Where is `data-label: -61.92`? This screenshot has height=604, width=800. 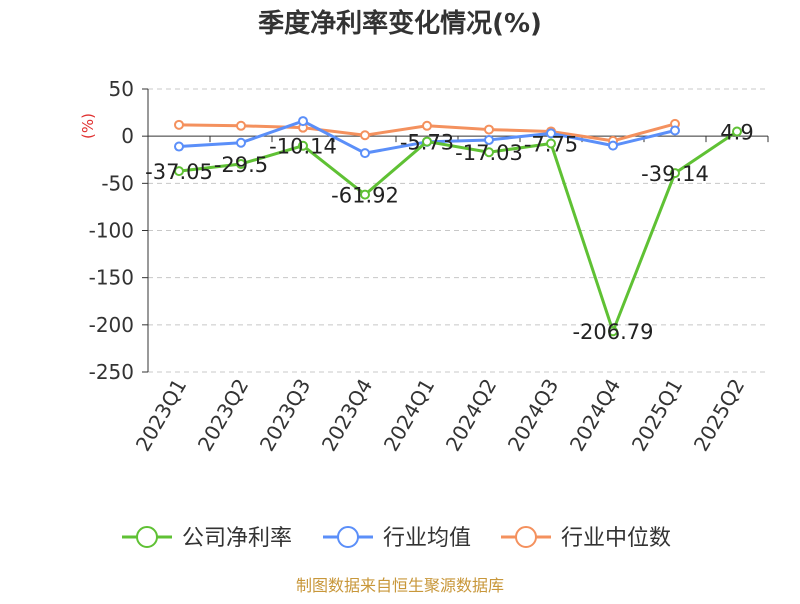 data-label: -61.92 is located at coordinates (365, 196).